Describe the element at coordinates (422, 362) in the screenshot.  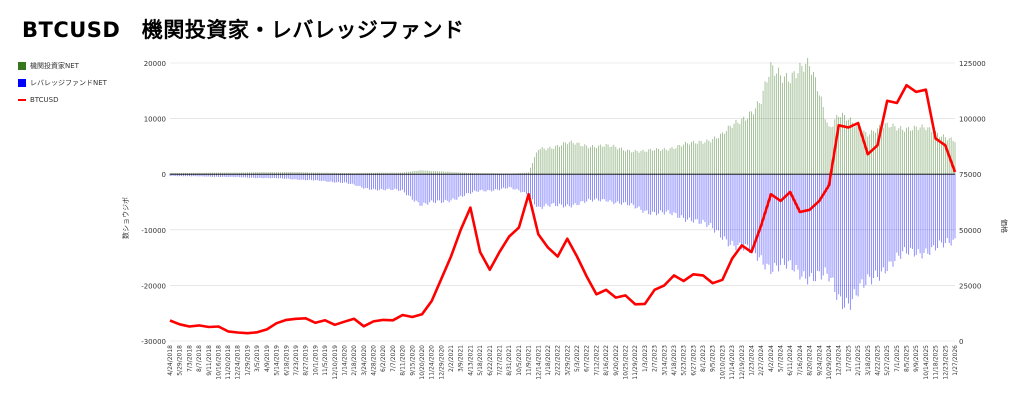
I see `x-axis-tick-label: 10/20/2020` at that location.